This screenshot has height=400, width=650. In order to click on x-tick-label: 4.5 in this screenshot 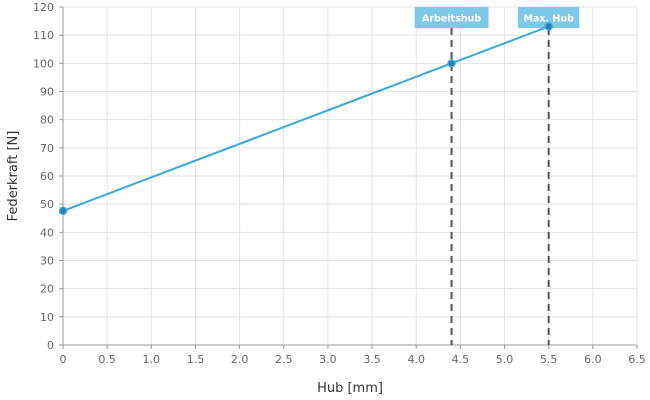, I will do `click(461, 359)`.